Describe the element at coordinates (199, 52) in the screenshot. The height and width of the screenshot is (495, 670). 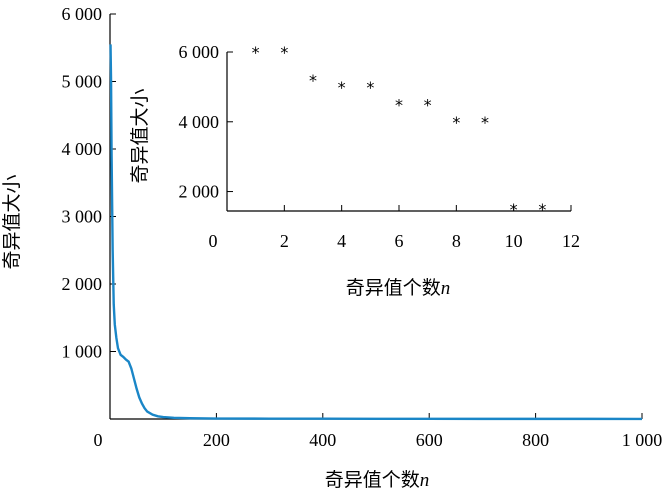
I see `inset-y-tick-label: 6 000` at that location.